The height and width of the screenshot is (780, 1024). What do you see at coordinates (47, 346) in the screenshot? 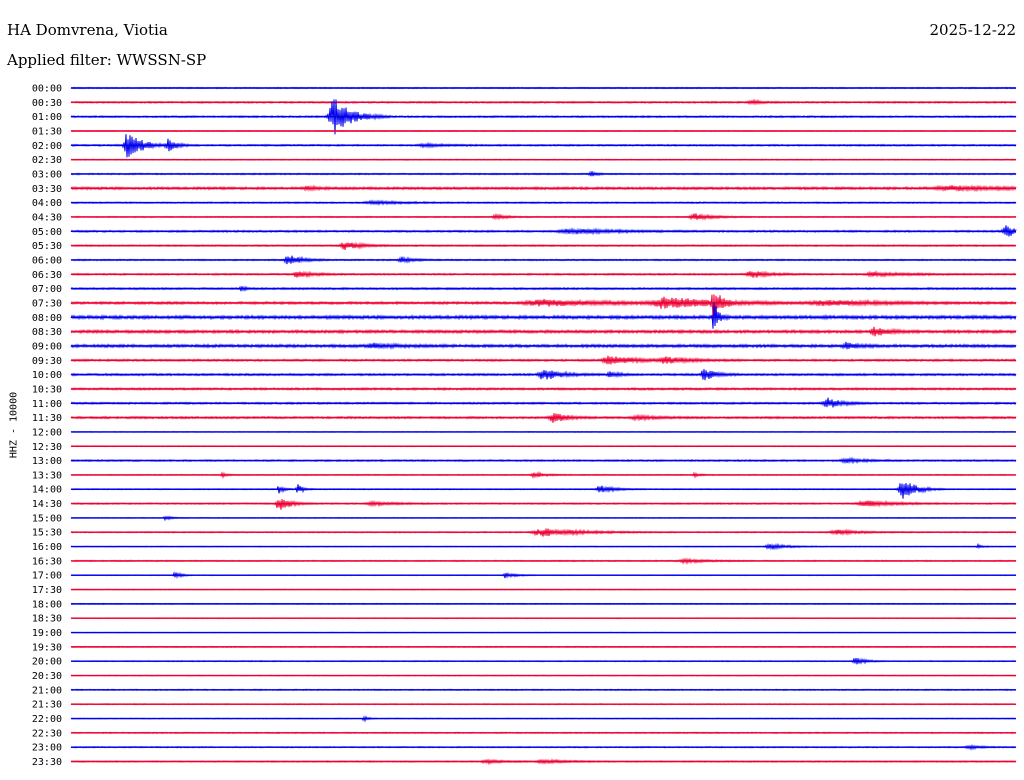
I see `time-tick-label: 09:00` at bounding box center [47, 346].